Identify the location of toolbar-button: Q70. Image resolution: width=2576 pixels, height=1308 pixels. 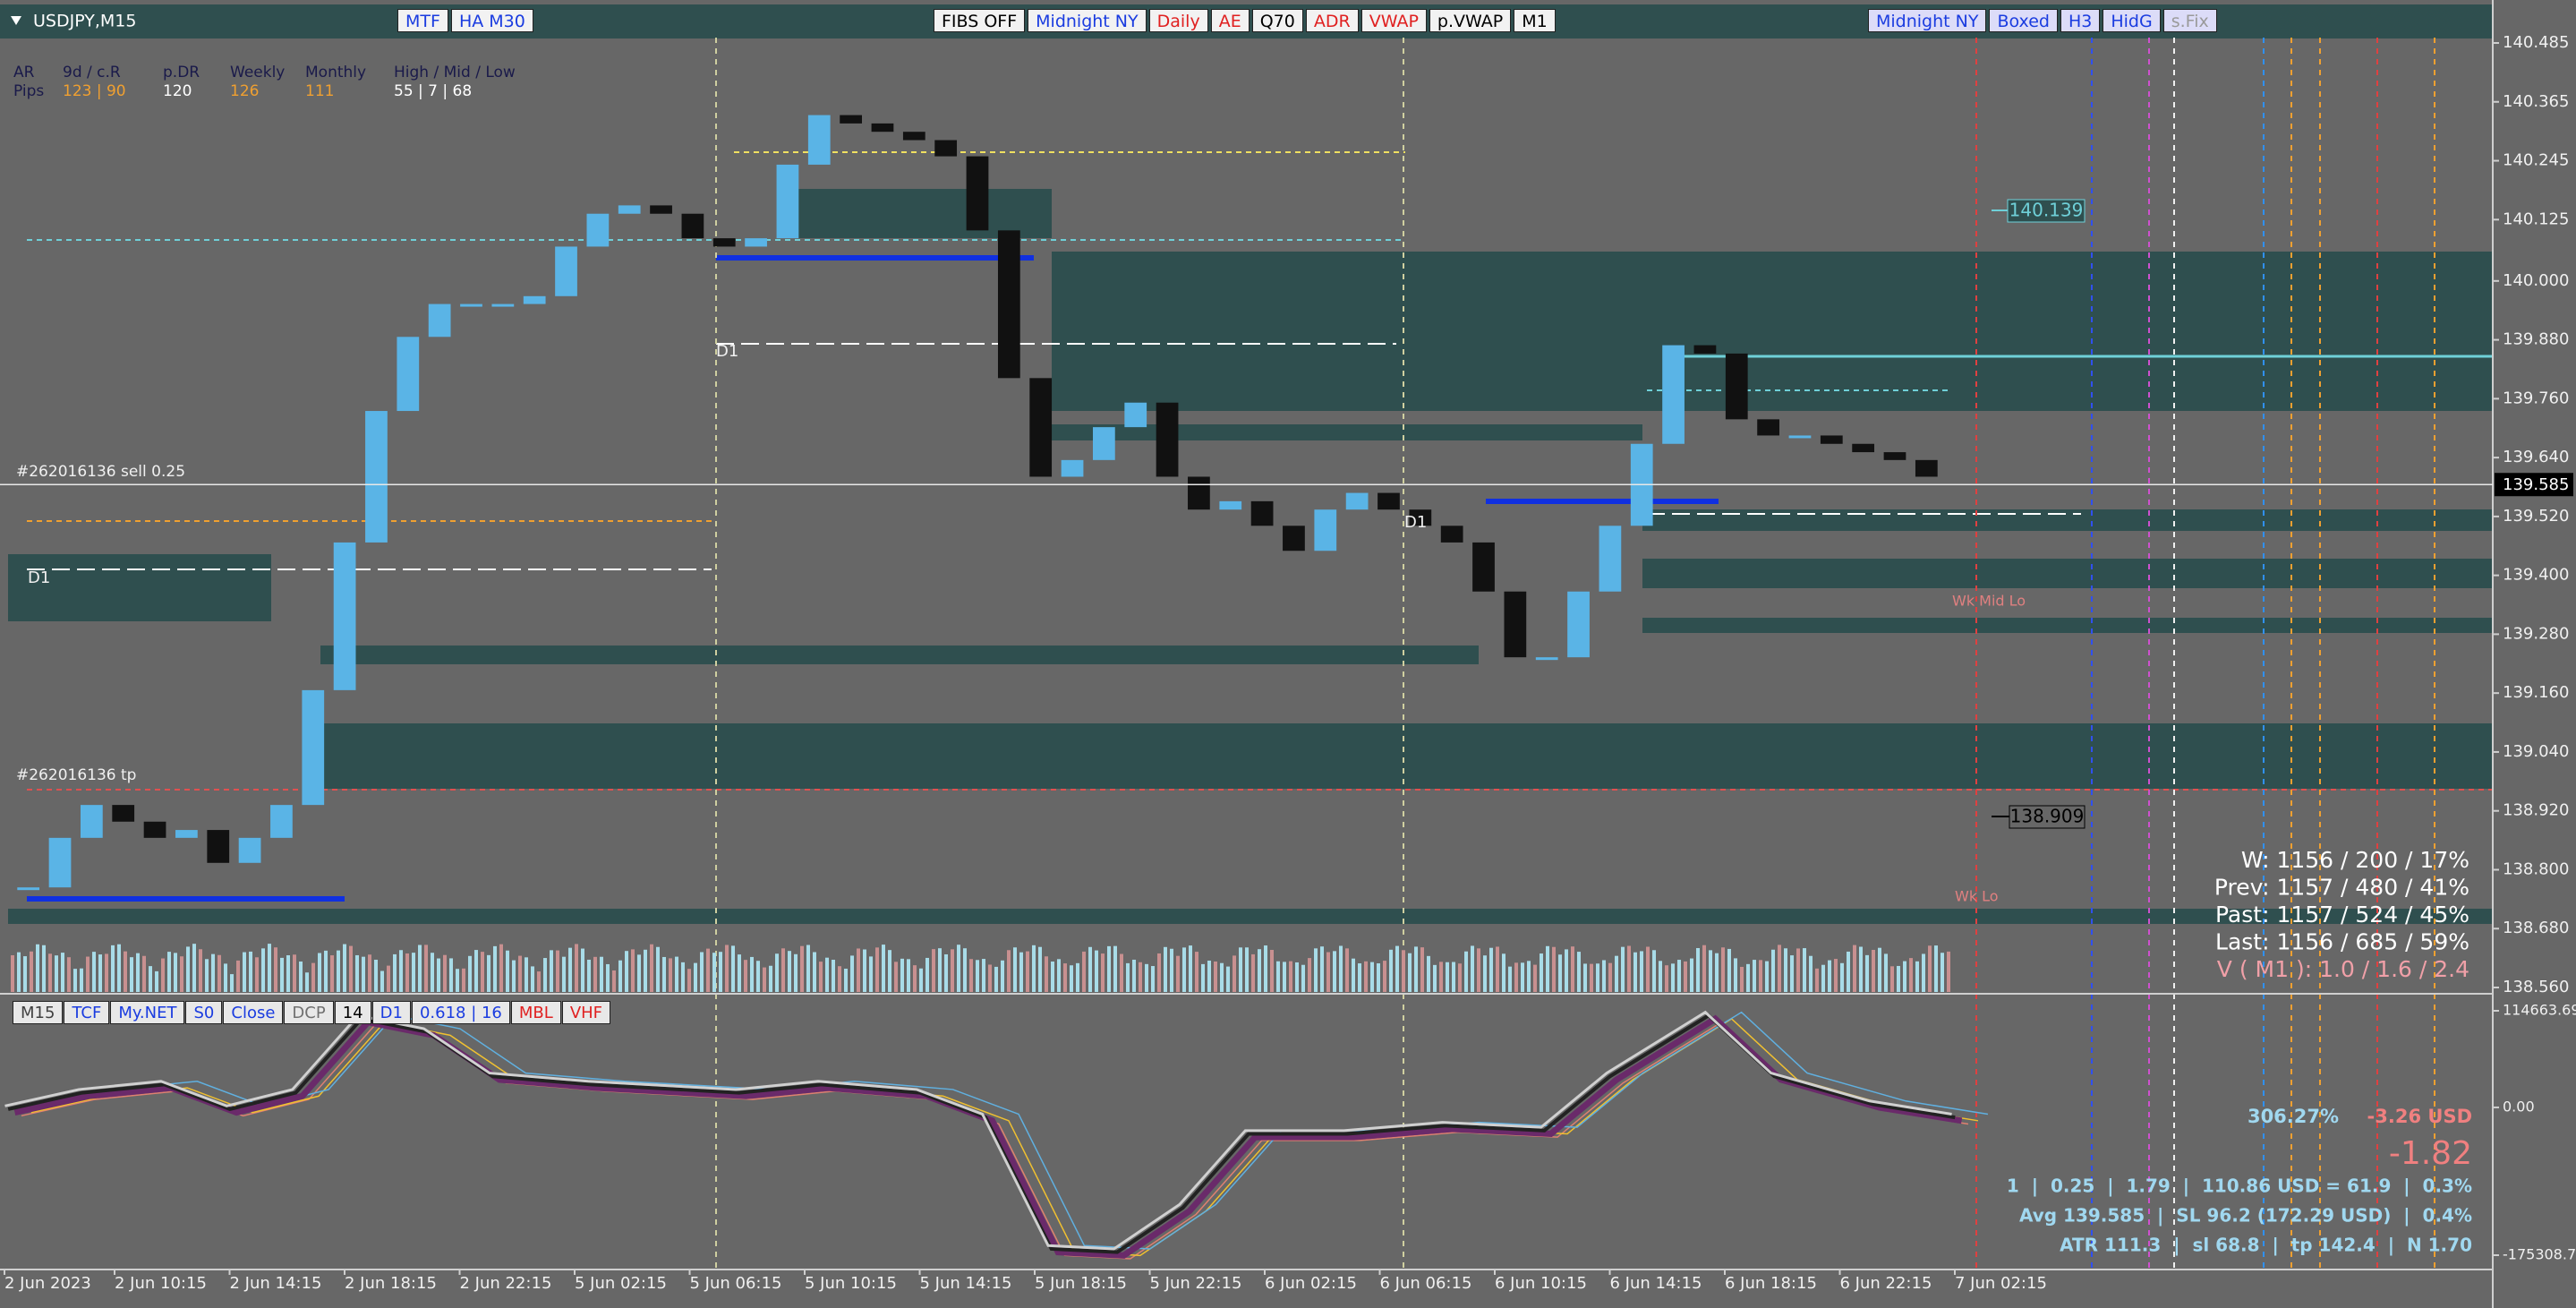
(1277, 20).